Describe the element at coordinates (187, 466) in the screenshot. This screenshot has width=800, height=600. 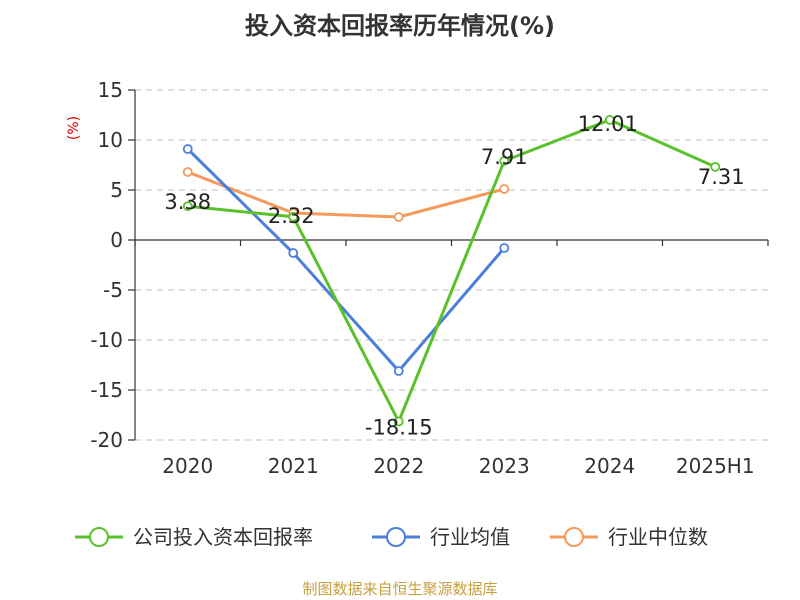
I see `x-tick-label: 2020` at that location.